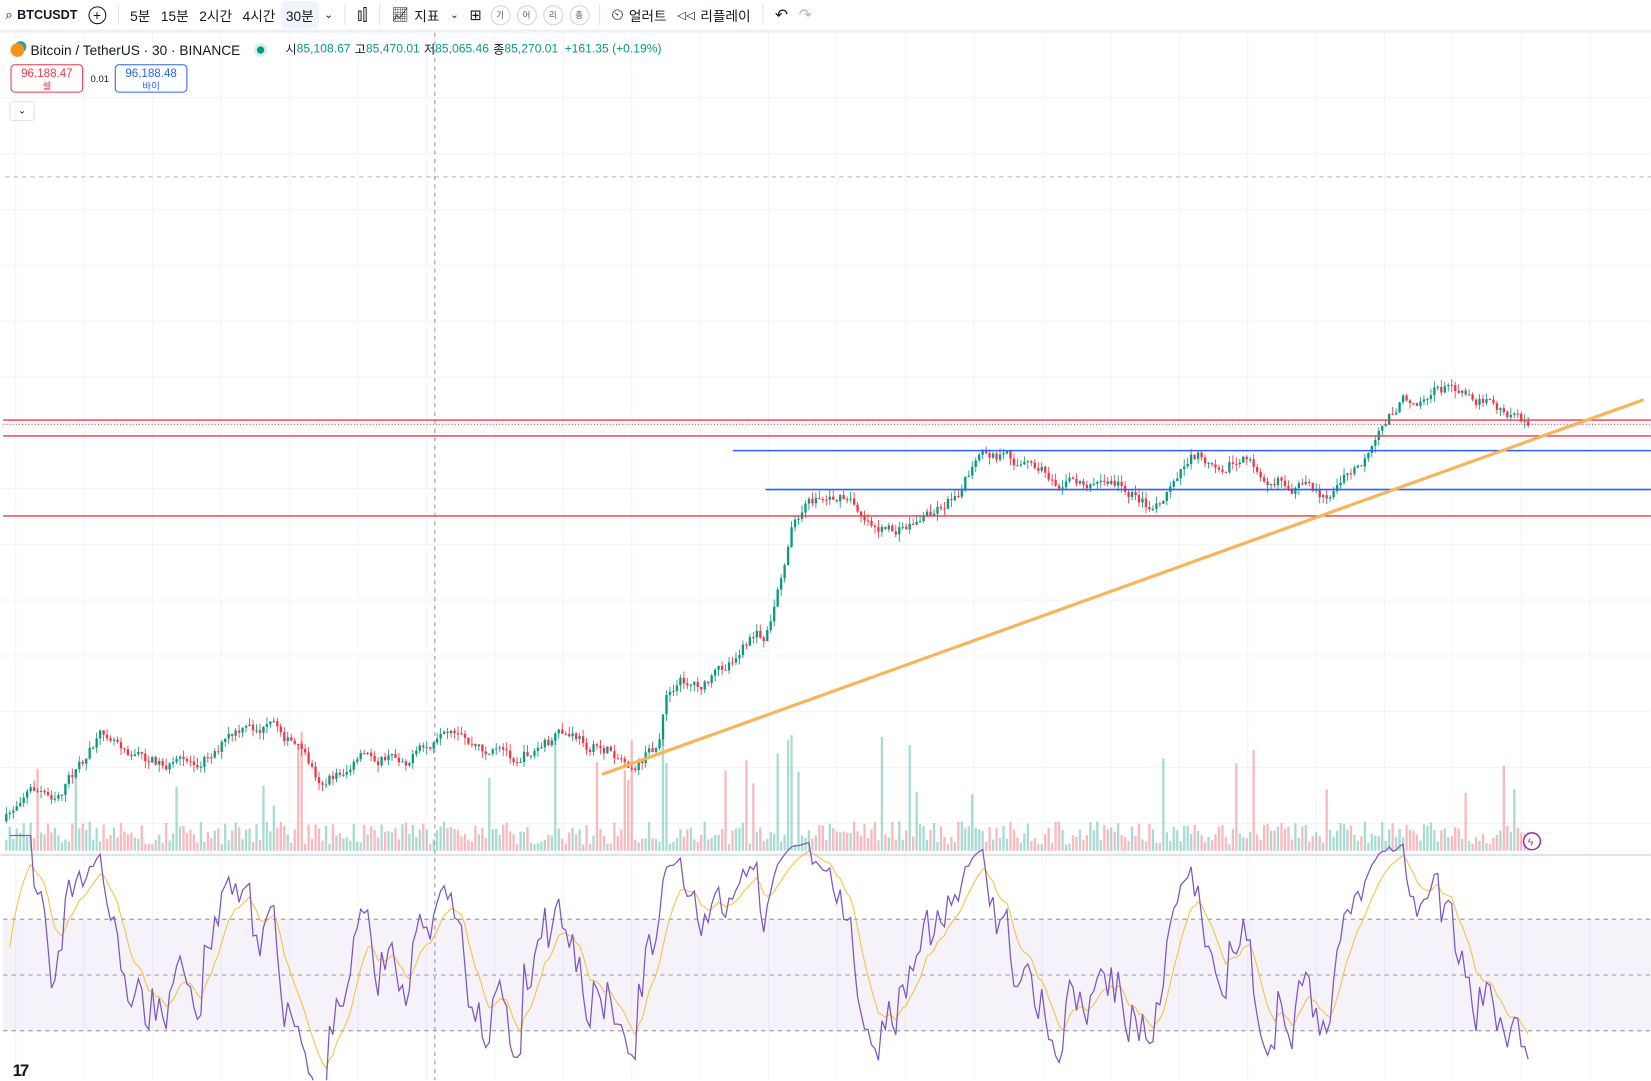 The image size is (1651, 1081). I want to click on quick-button-2: 어, so click(526, 14).